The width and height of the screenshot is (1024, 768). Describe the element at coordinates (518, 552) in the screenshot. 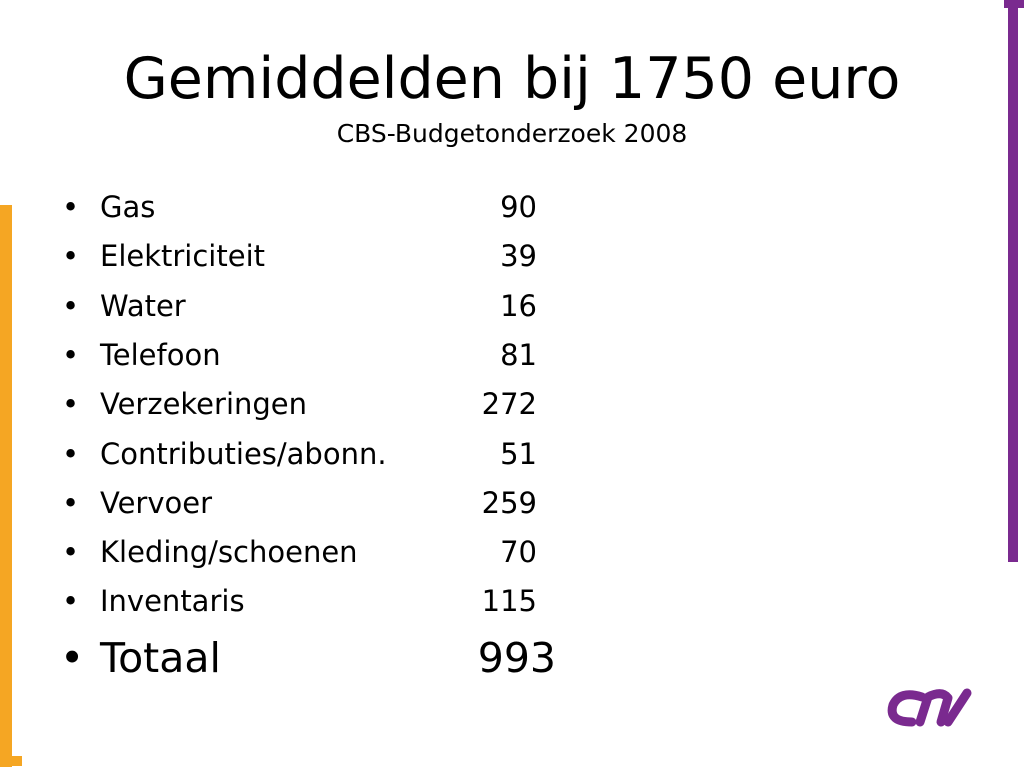

I see `item-value: 70` at that location.